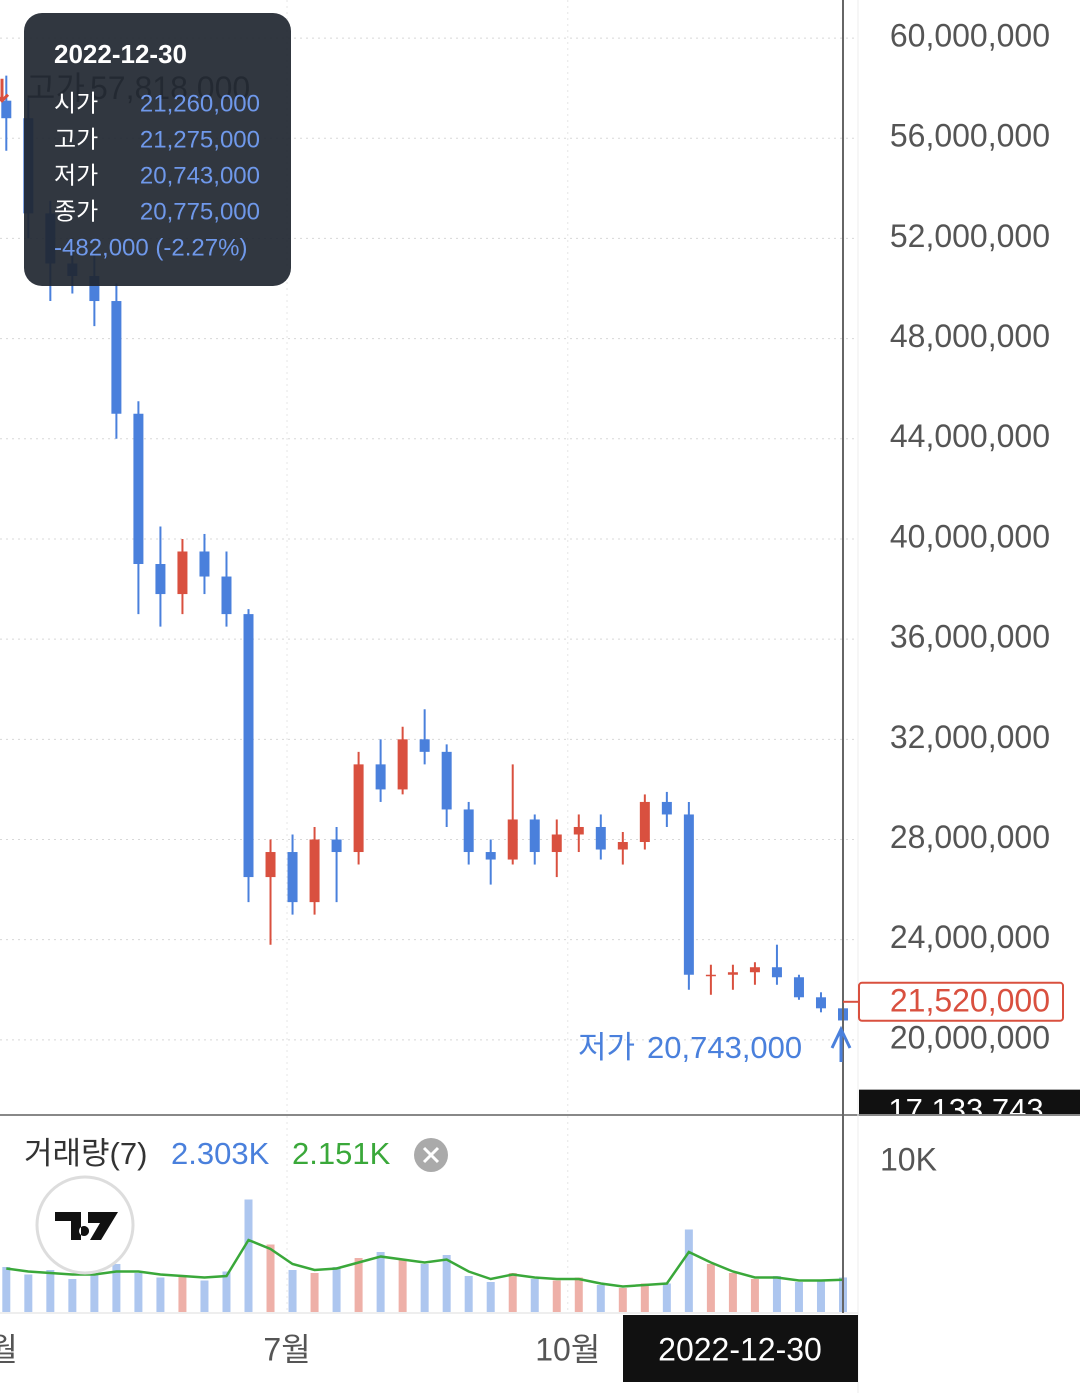 The height and width of the screenshot is (1393, 1080). Describe the element at coordinates (120, 54) in the screenshot. I see `tooltip-date: 2022-12-30` at that location.